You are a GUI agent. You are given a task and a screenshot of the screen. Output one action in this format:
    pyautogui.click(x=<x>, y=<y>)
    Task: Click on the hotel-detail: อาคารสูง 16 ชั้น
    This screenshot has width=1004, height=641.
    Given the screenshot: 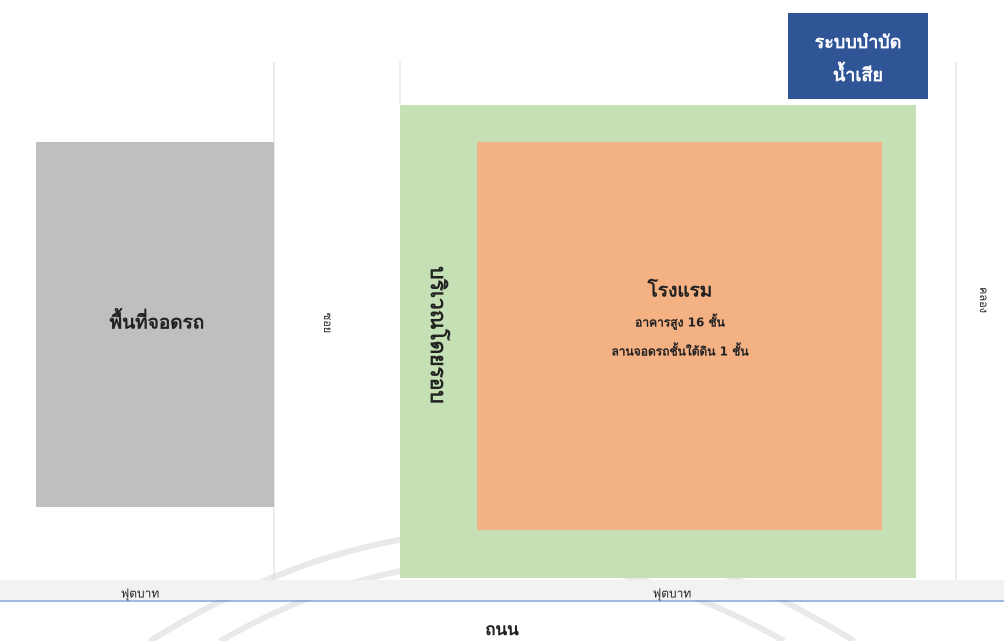 What is the action you would take?
    pyautogui.click(x=680, y=322)
    